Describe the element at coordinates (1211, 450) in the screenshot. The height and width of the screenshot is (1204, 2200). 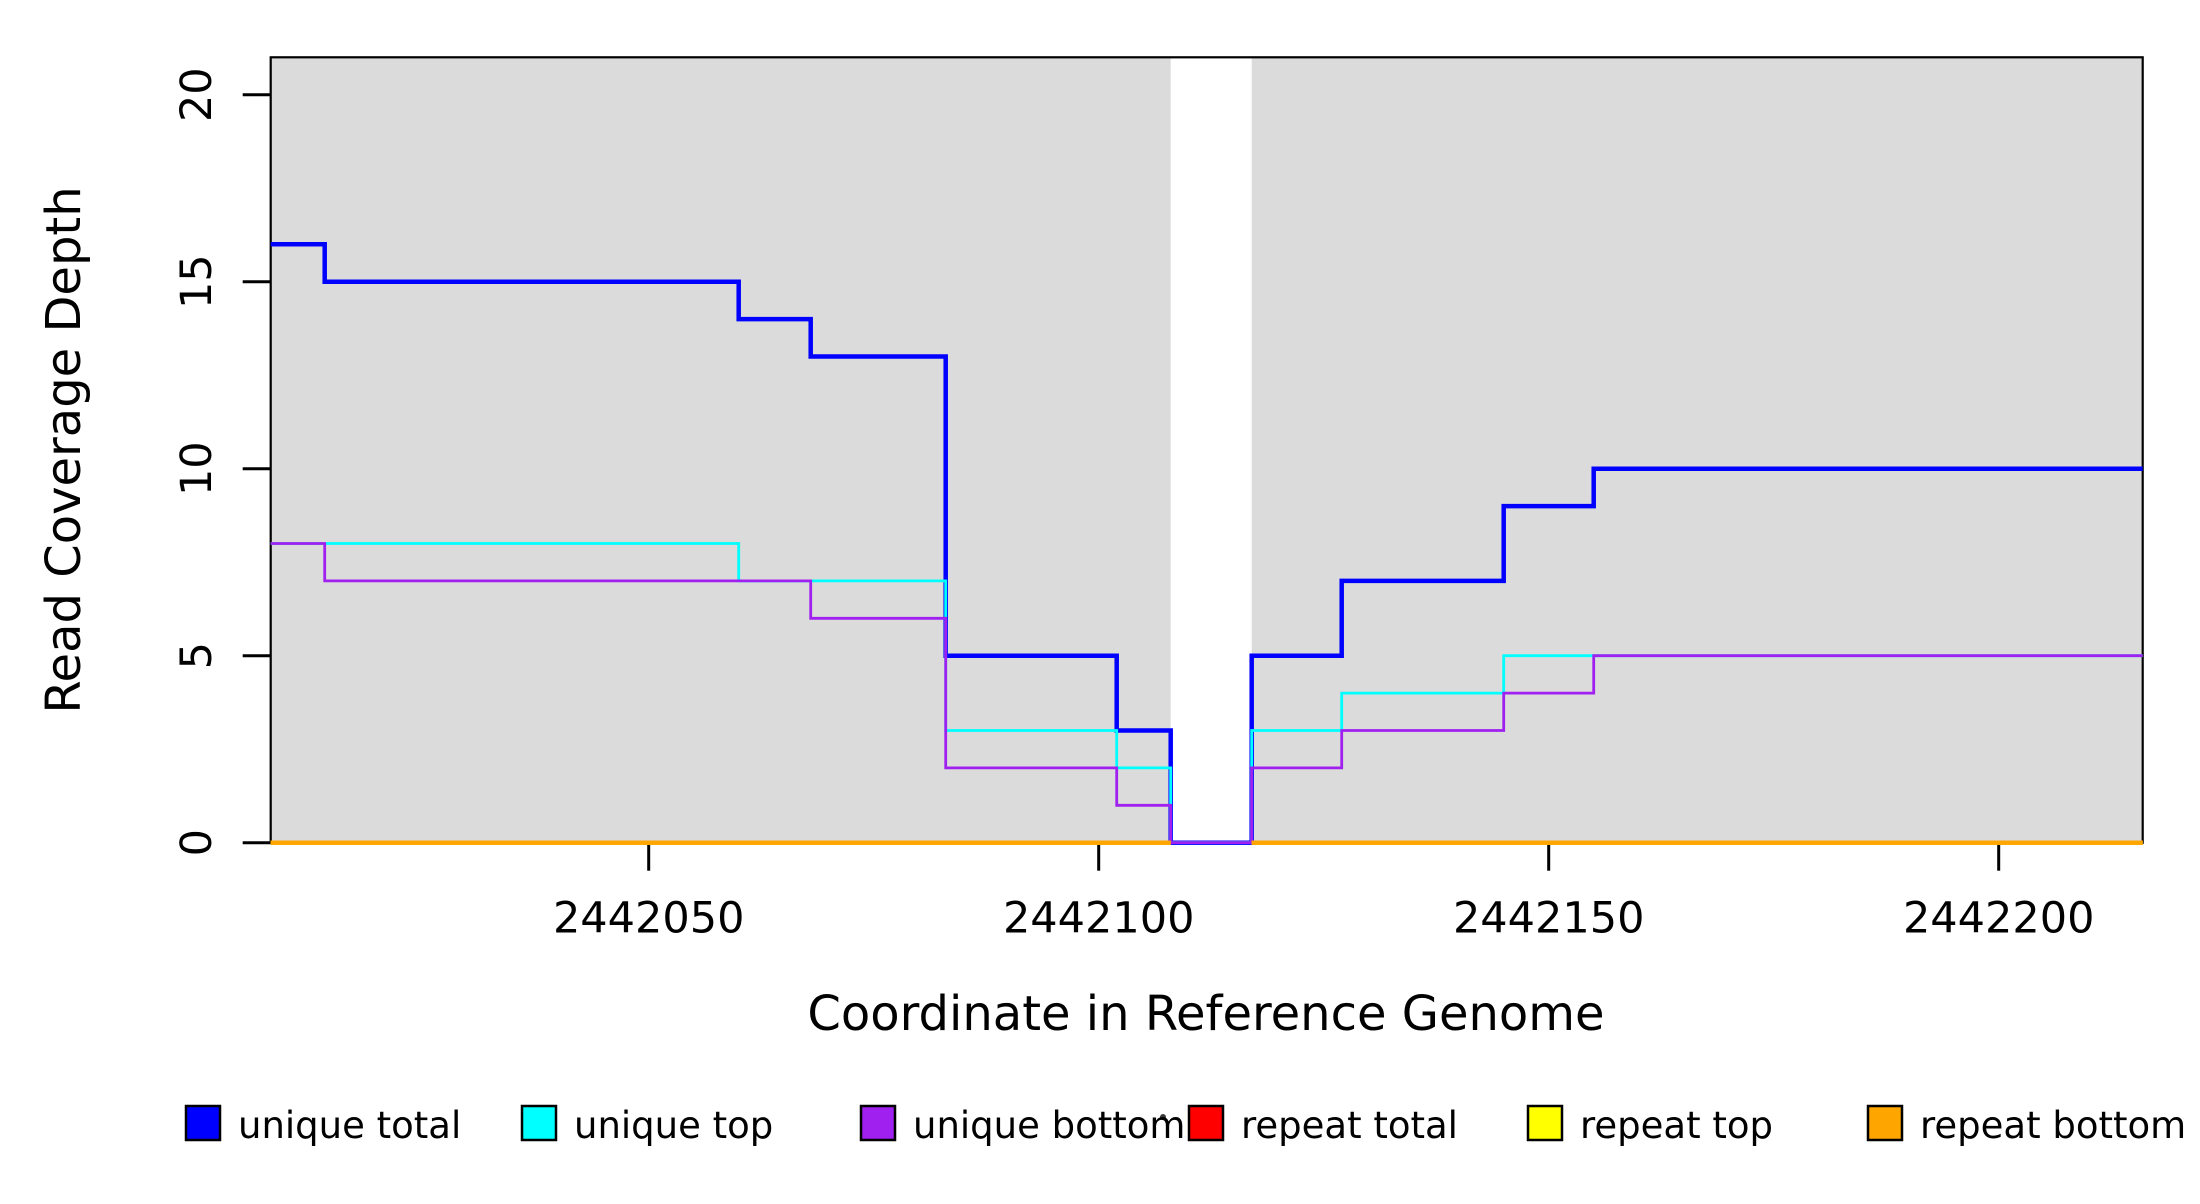
I see `gap-band` at that location.